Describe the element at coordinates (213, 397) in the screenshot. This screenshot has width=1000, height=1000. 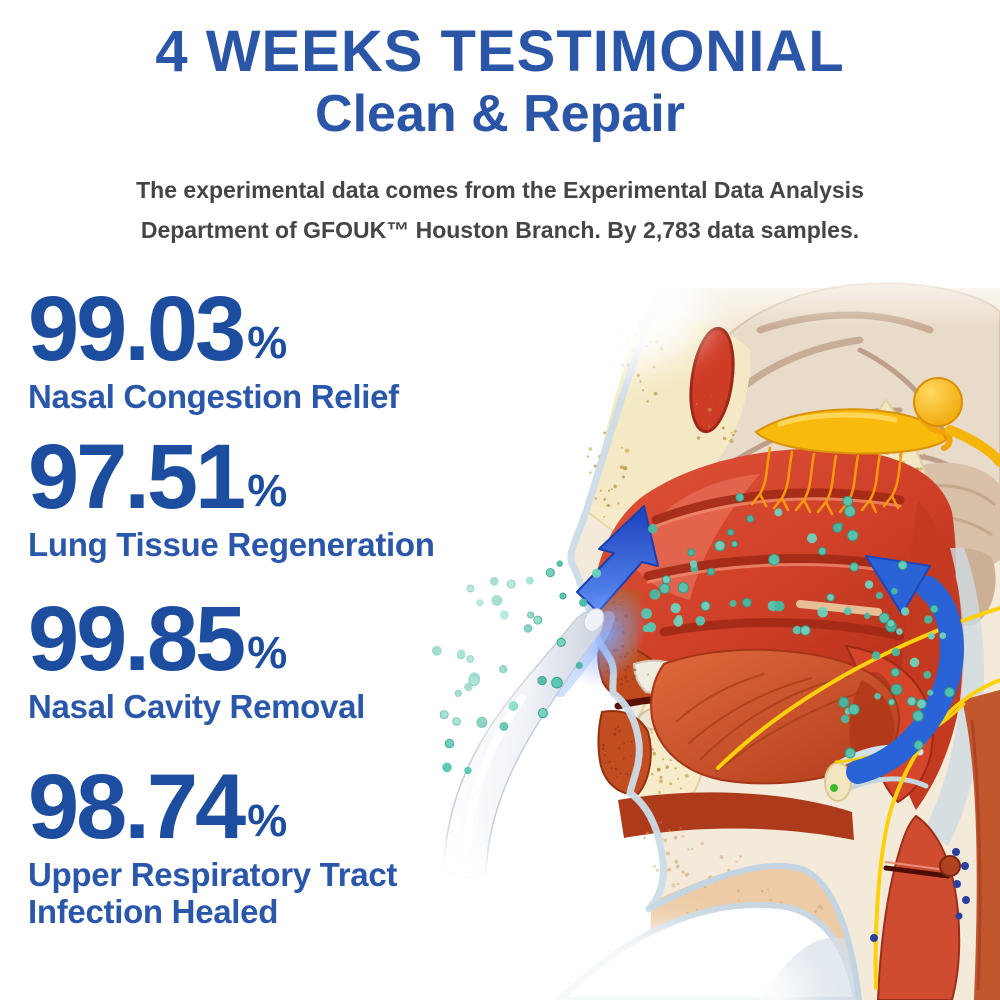
I see `stat-label: Nasal Congestion Relief` at that location.